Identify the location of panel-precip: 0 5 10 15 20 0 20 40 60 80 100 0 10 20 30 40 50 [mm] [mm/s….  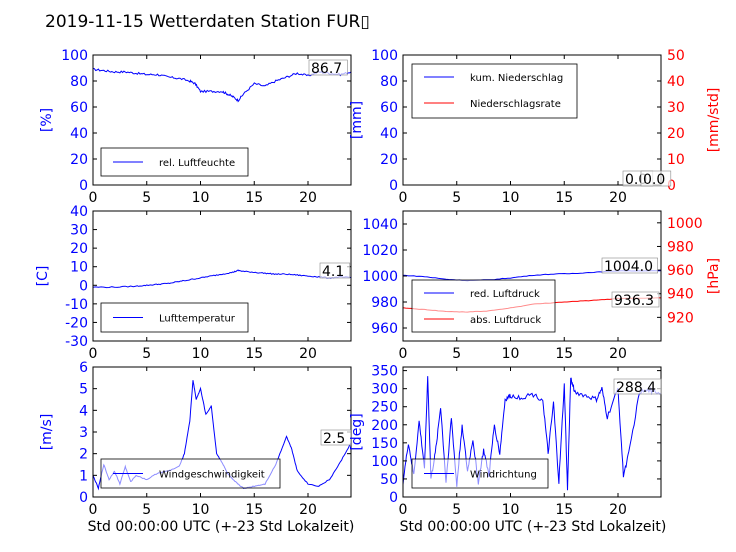
(535, 127).